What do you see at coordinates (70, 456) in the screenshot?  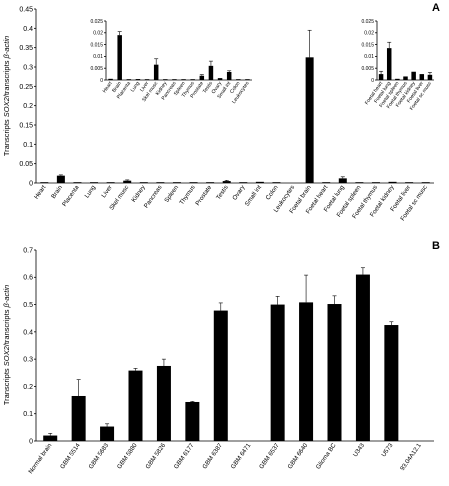 I see `panel-b-category-label: GBM 5514` at bounding box center [70, 456].